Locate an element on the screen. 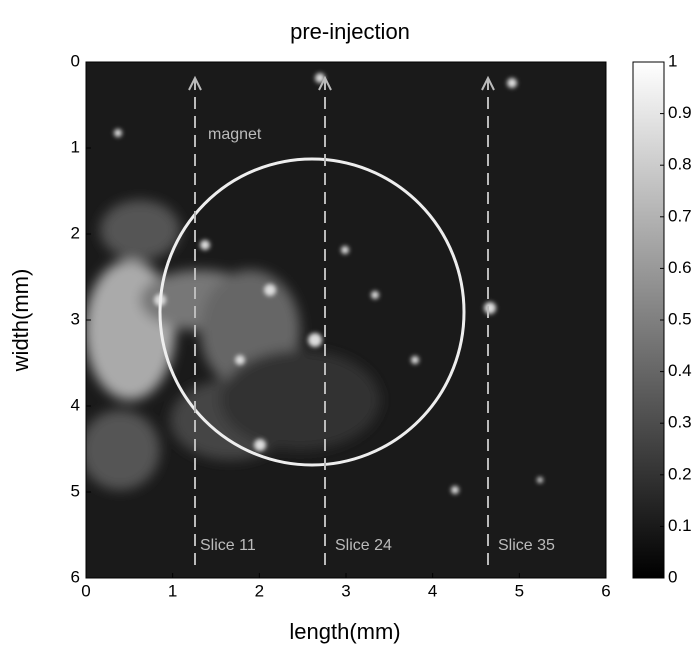 The height and width of the screenshot is (661, 699). colorbar-tick-label: 1 is located at coordinates (672, 60).